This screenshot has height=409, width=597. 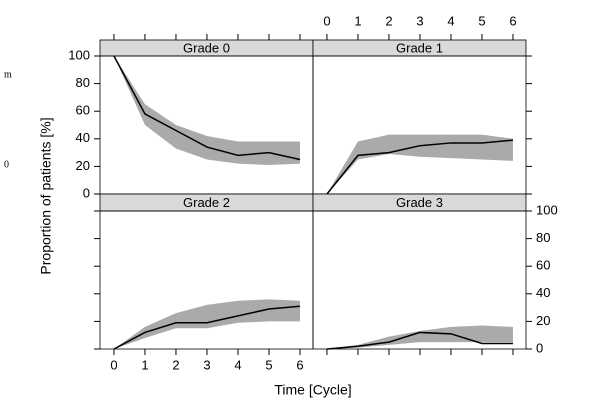 I want to click on panel-title: Grade 3, so click(x=419, y=202).